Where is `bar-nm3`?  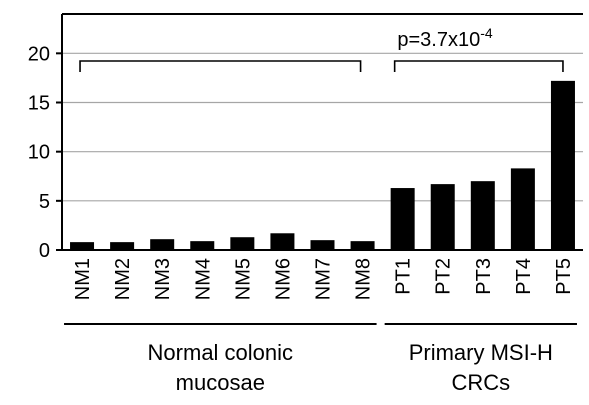
bar-nm3 is located at coordinates (162, 244).